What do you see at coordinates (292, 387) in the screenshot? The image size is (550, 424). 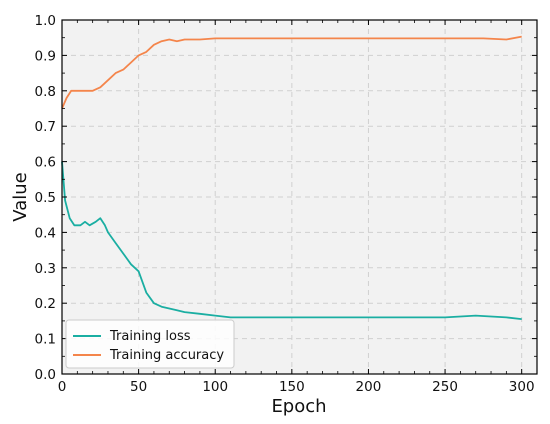 I see `x-tick-label: 150` at bounding box center [292, 387].